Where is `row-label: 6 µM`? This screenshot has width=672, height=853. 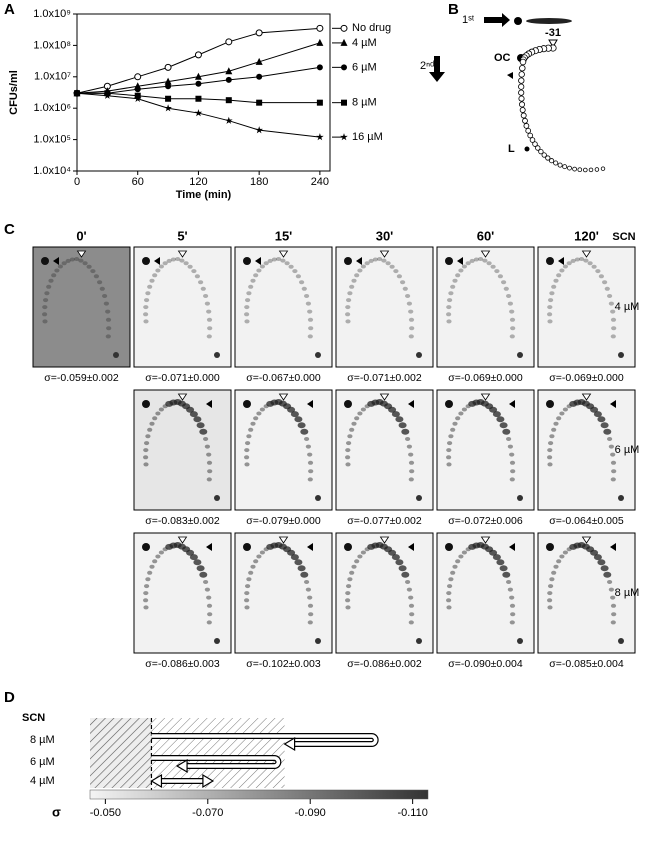 row-label: 6 µM is located at coordinates (42, 762).